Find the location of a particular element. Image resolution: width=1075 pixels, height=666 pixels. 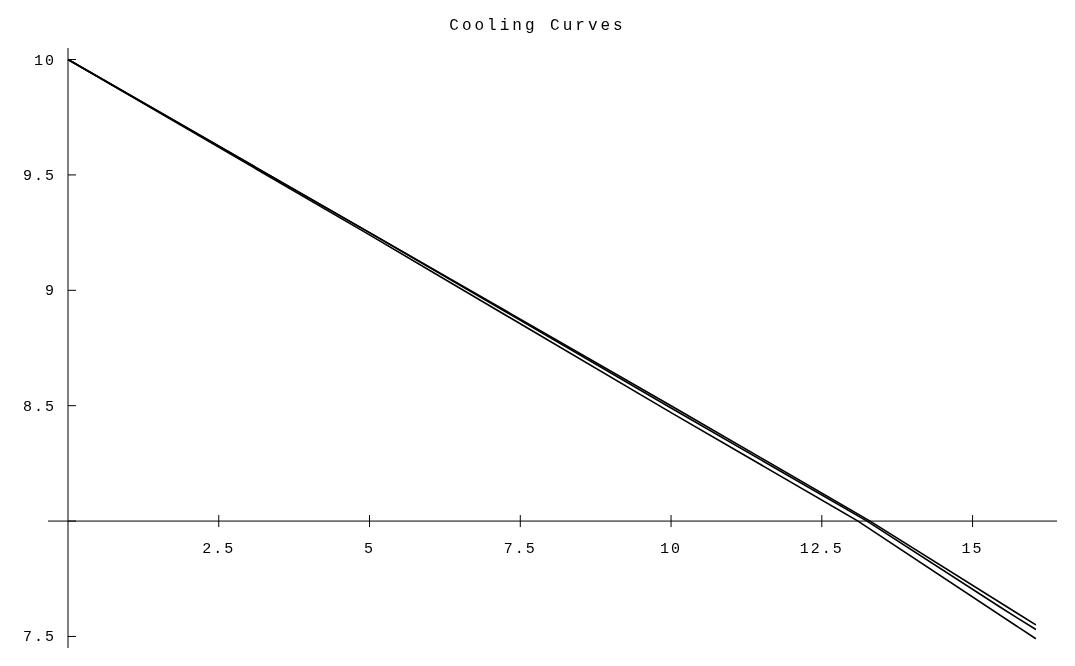

x-tick-label: 10 is located at coordinates (671, 550).